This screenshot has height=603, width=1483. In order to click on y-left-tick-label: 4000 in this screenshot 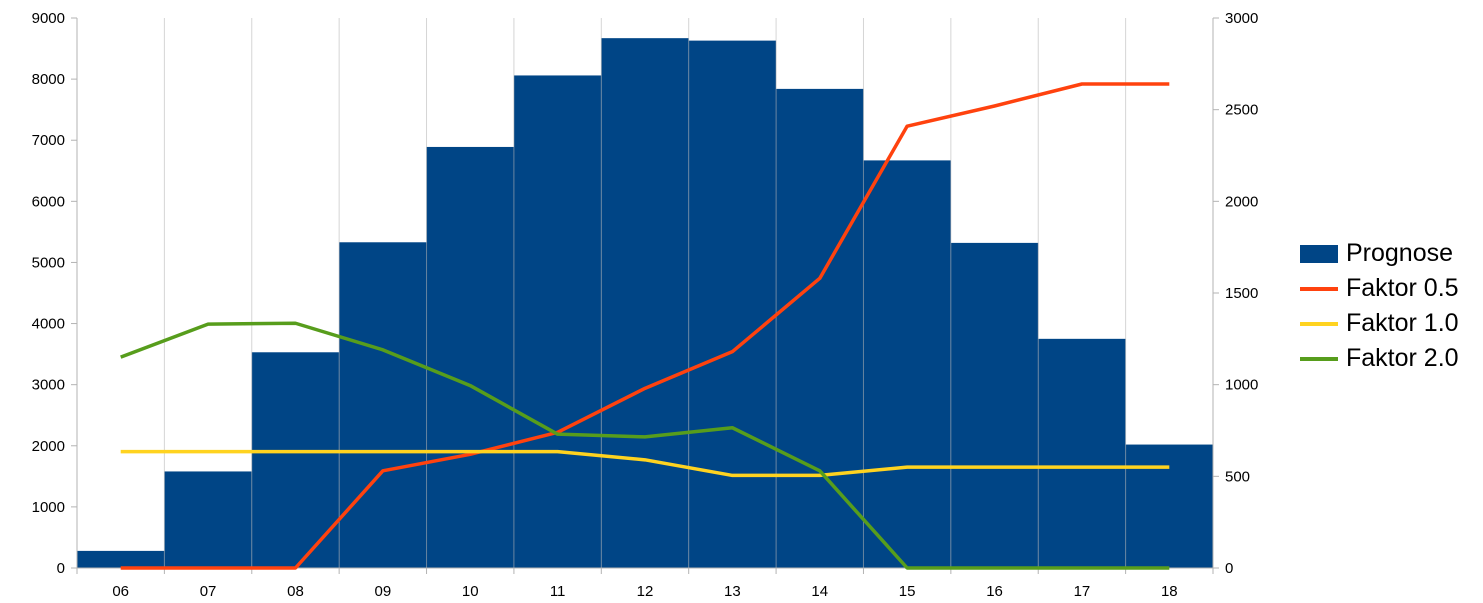, I will do `click(48, 324)`.